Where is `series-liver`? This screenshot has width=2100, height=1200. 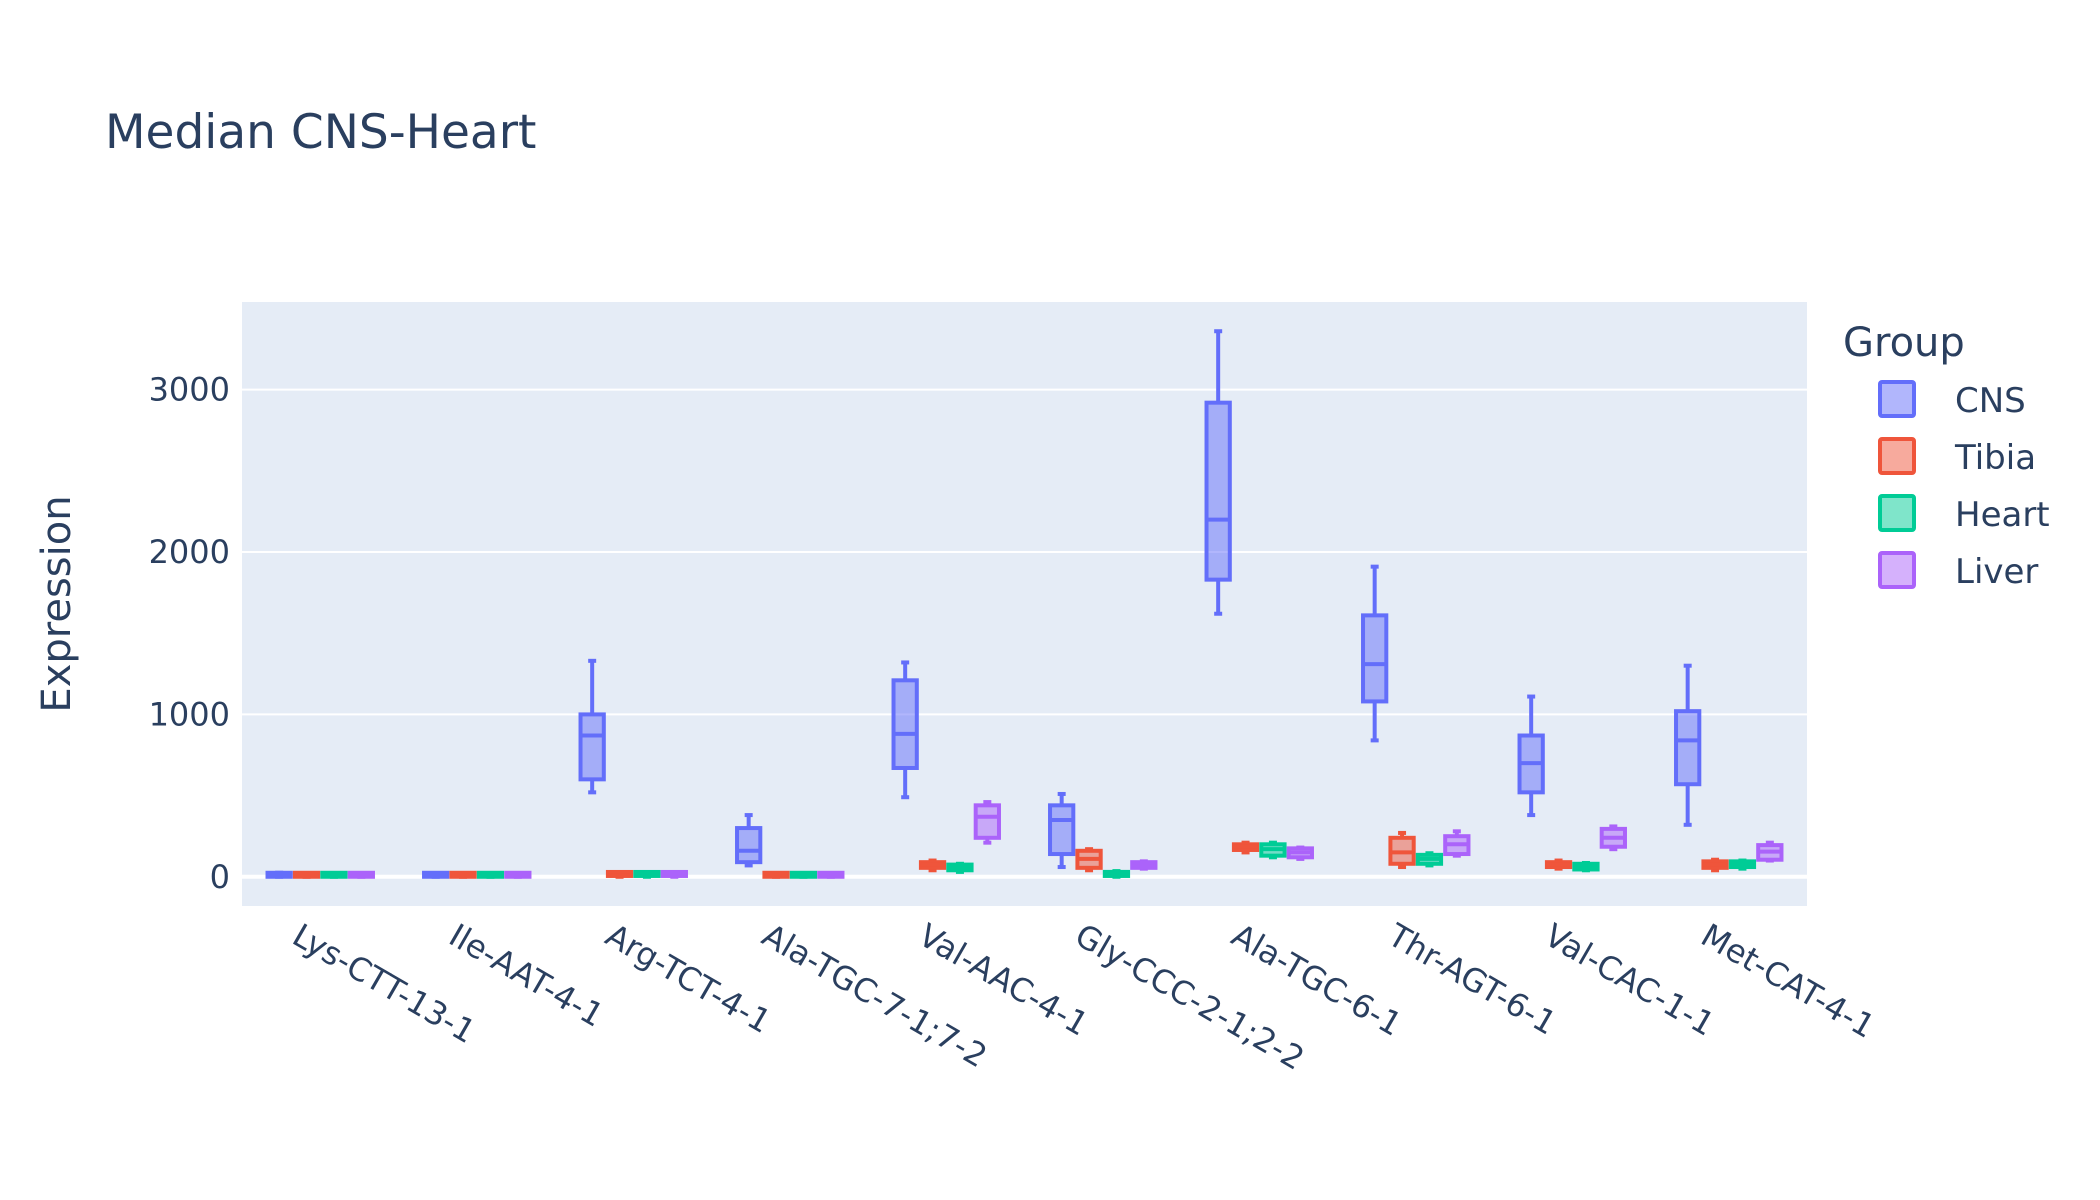
series-liver is located at coordinates (1065, 839).